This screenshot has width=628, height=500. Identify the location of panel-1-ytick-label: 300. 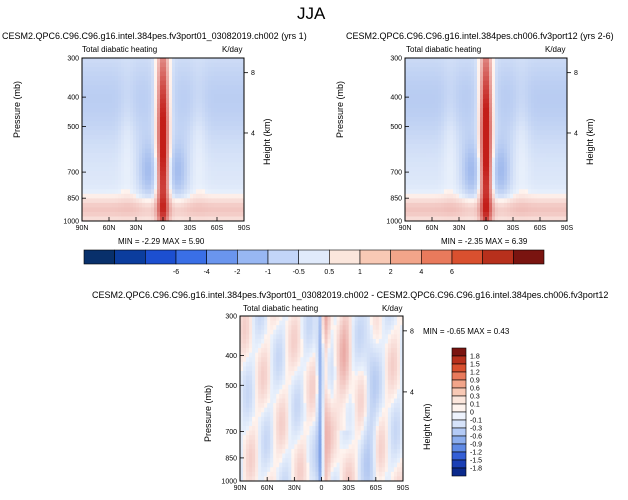
(73, 59).